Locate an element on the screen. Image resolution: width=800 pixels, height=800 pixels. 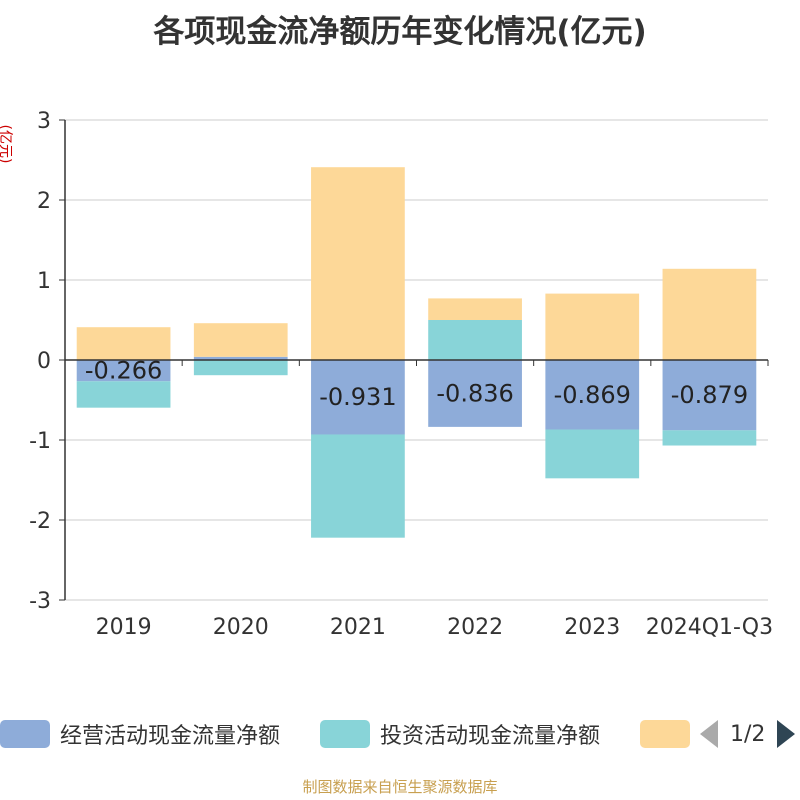
bar-series2-2022 is located at coordinates (475, 309).